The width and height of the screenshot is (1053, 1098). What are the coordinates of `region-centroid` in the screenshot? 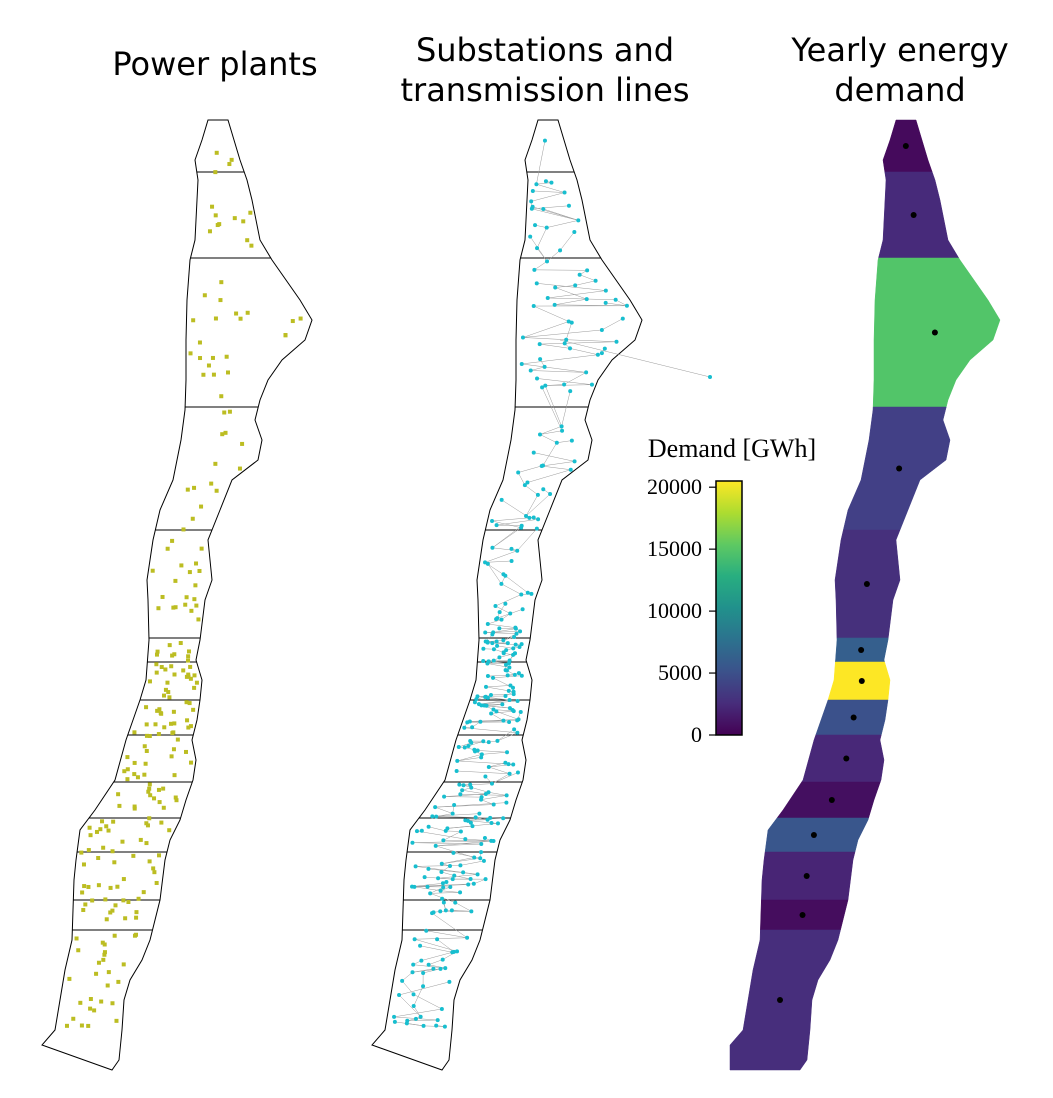 It's located at (846, 758).